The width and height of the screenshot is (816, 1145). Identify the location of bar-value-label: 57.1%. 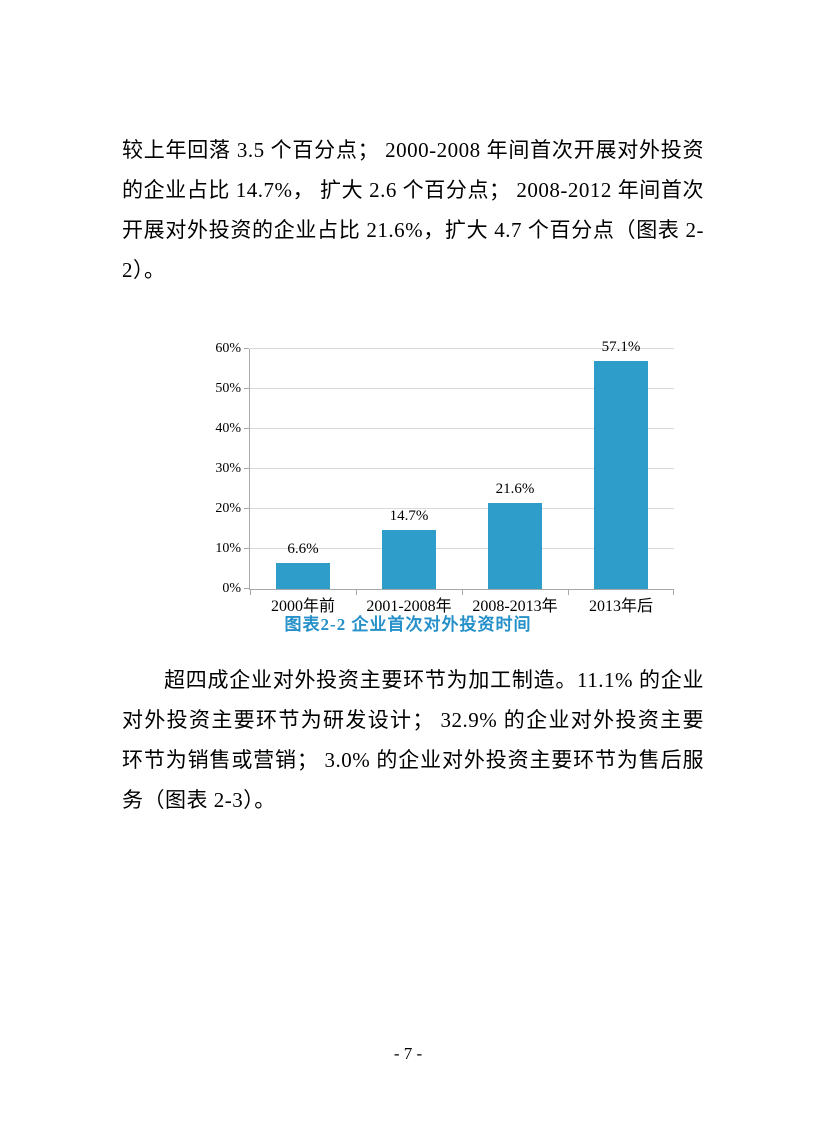
(621, 346).